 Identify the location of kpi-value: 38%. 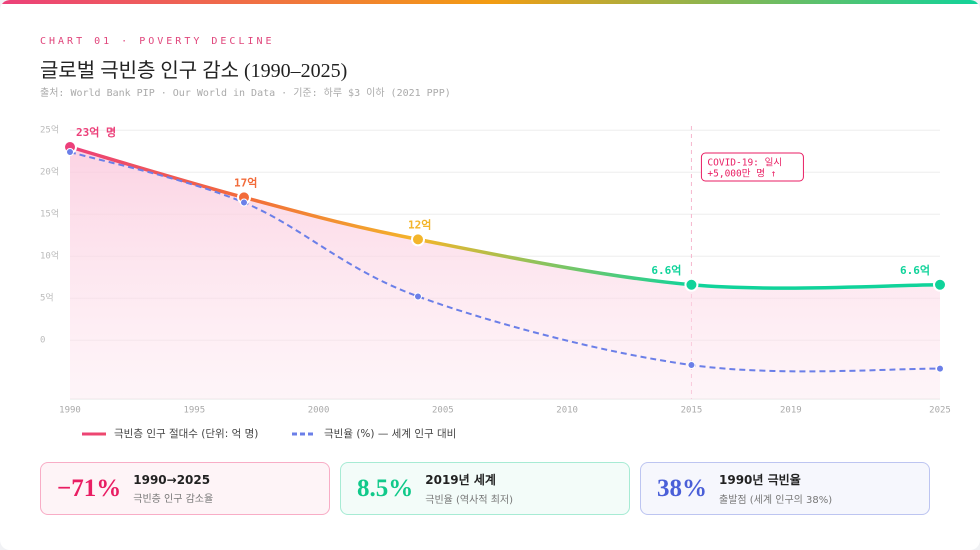
(682, 488).